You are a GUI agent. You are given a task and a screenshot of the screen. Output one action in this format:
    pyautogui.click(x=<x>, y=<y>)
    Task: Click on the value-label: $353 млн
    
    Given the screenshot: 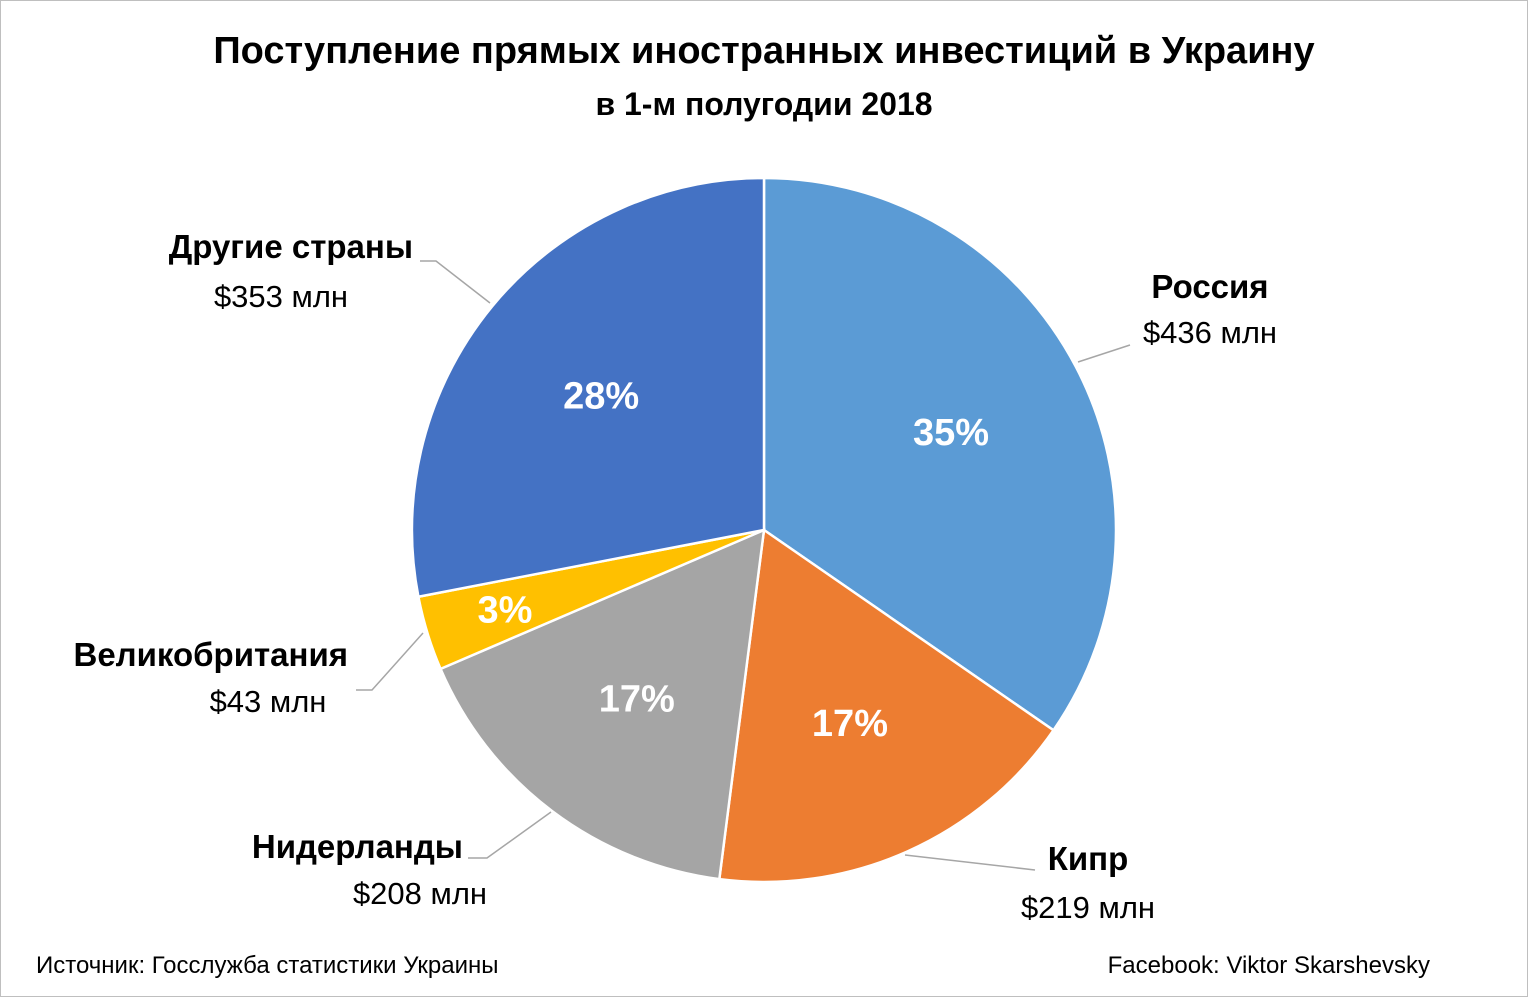 What is the action you would take?
    pyautogui.click(x=281, y=296)
    